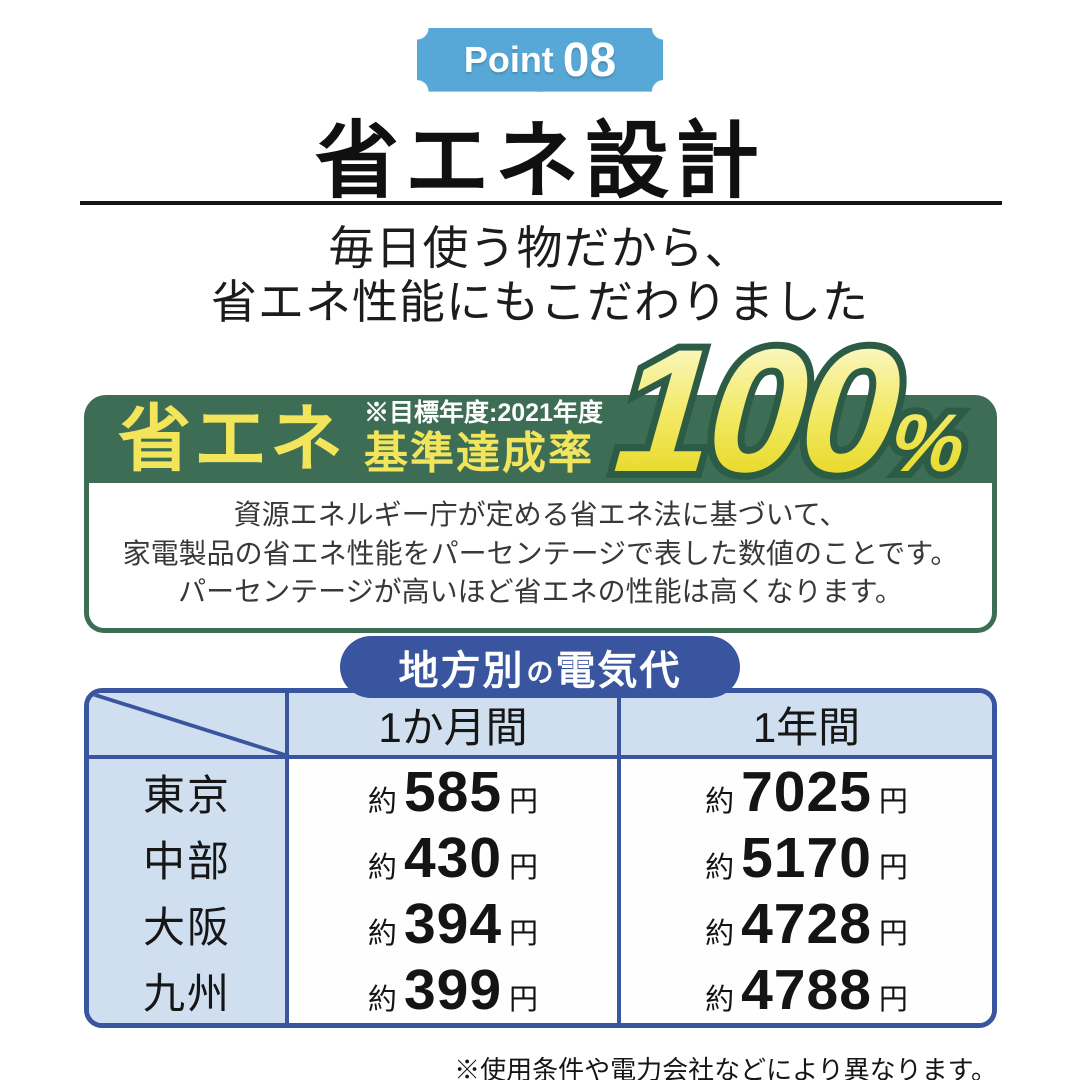 The height and width of the screenshot is (1080, 1080). I want to click on column-header-year: 1年間, so click(806, 724).